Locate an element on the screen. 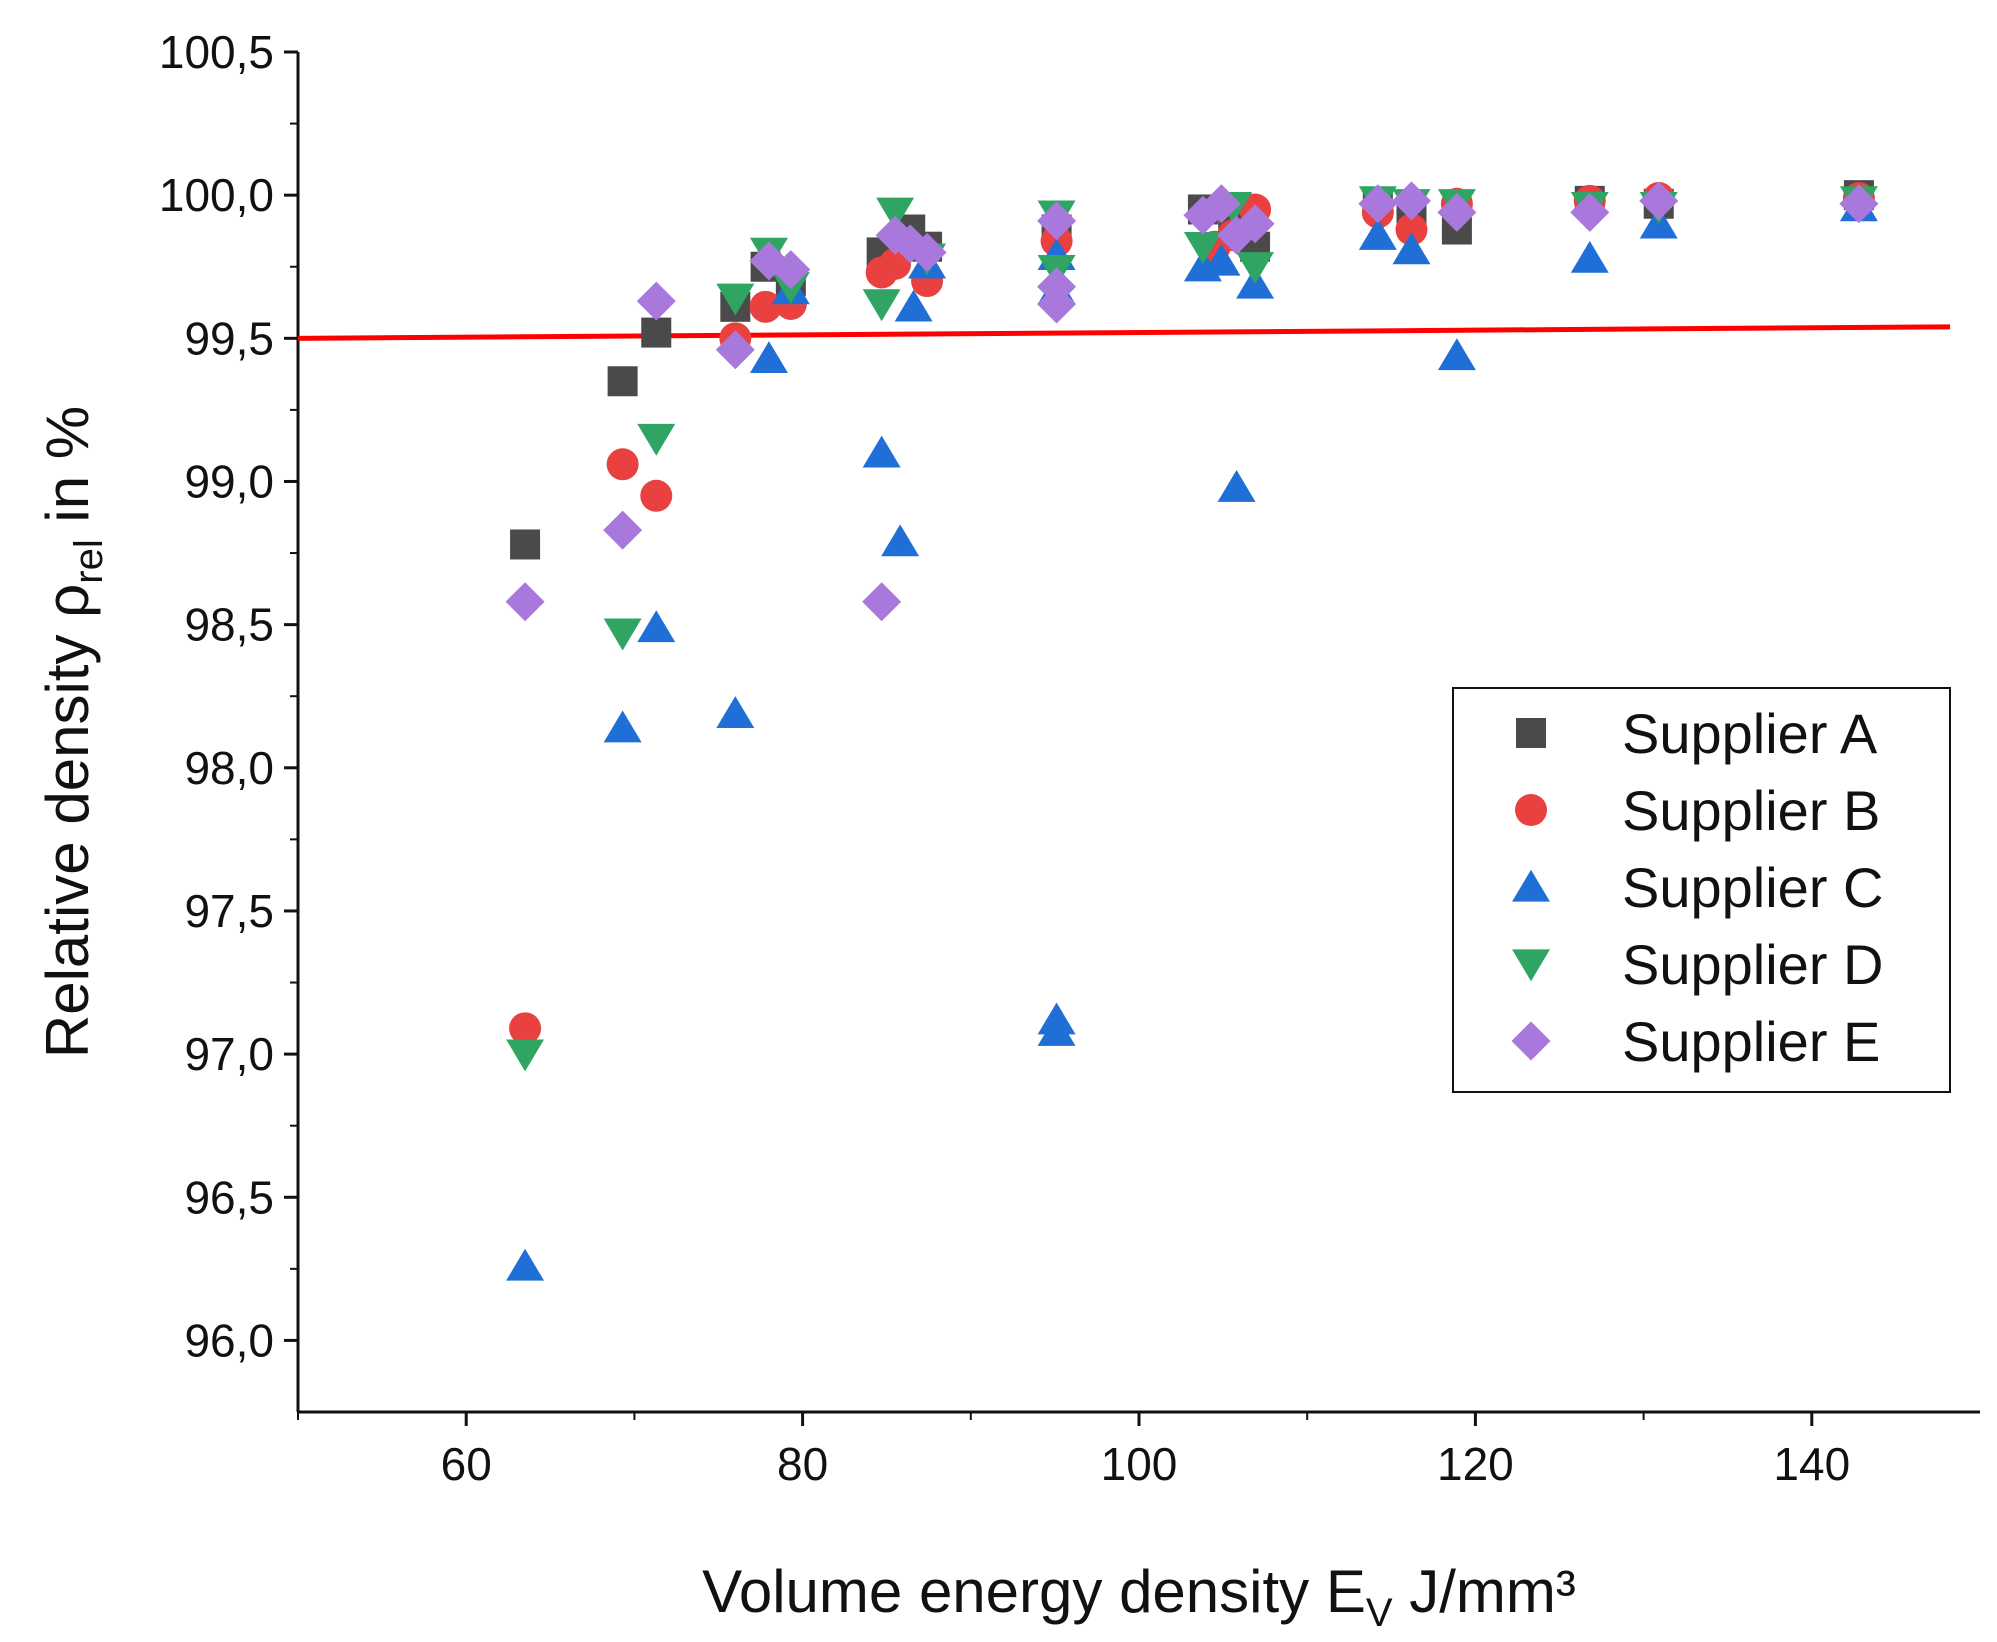 The height and width of the screenshot is (1642, 1997). legend-label: Supplier C is located at coordinates (1752, 887).